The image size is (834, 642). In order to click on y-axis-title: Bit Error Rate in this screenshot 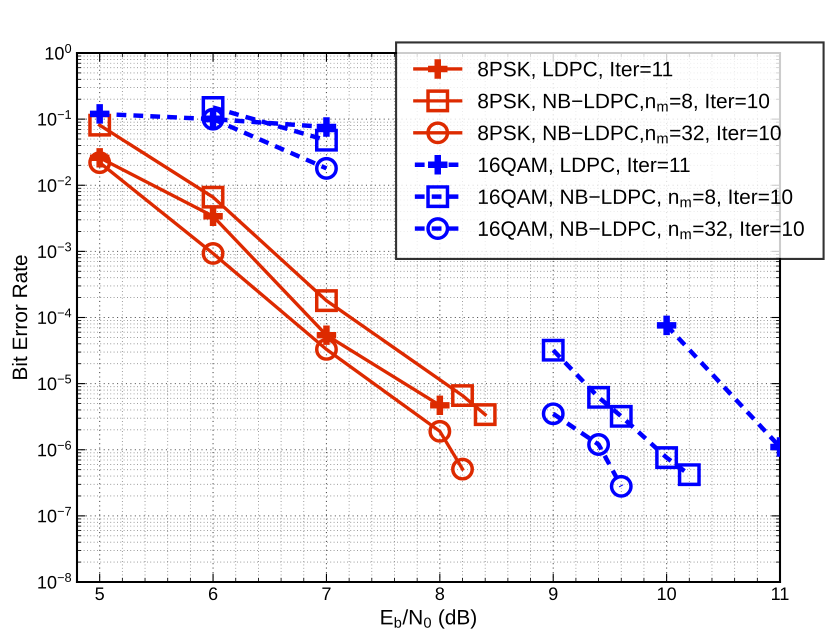, I will do `click(20, 317)`.